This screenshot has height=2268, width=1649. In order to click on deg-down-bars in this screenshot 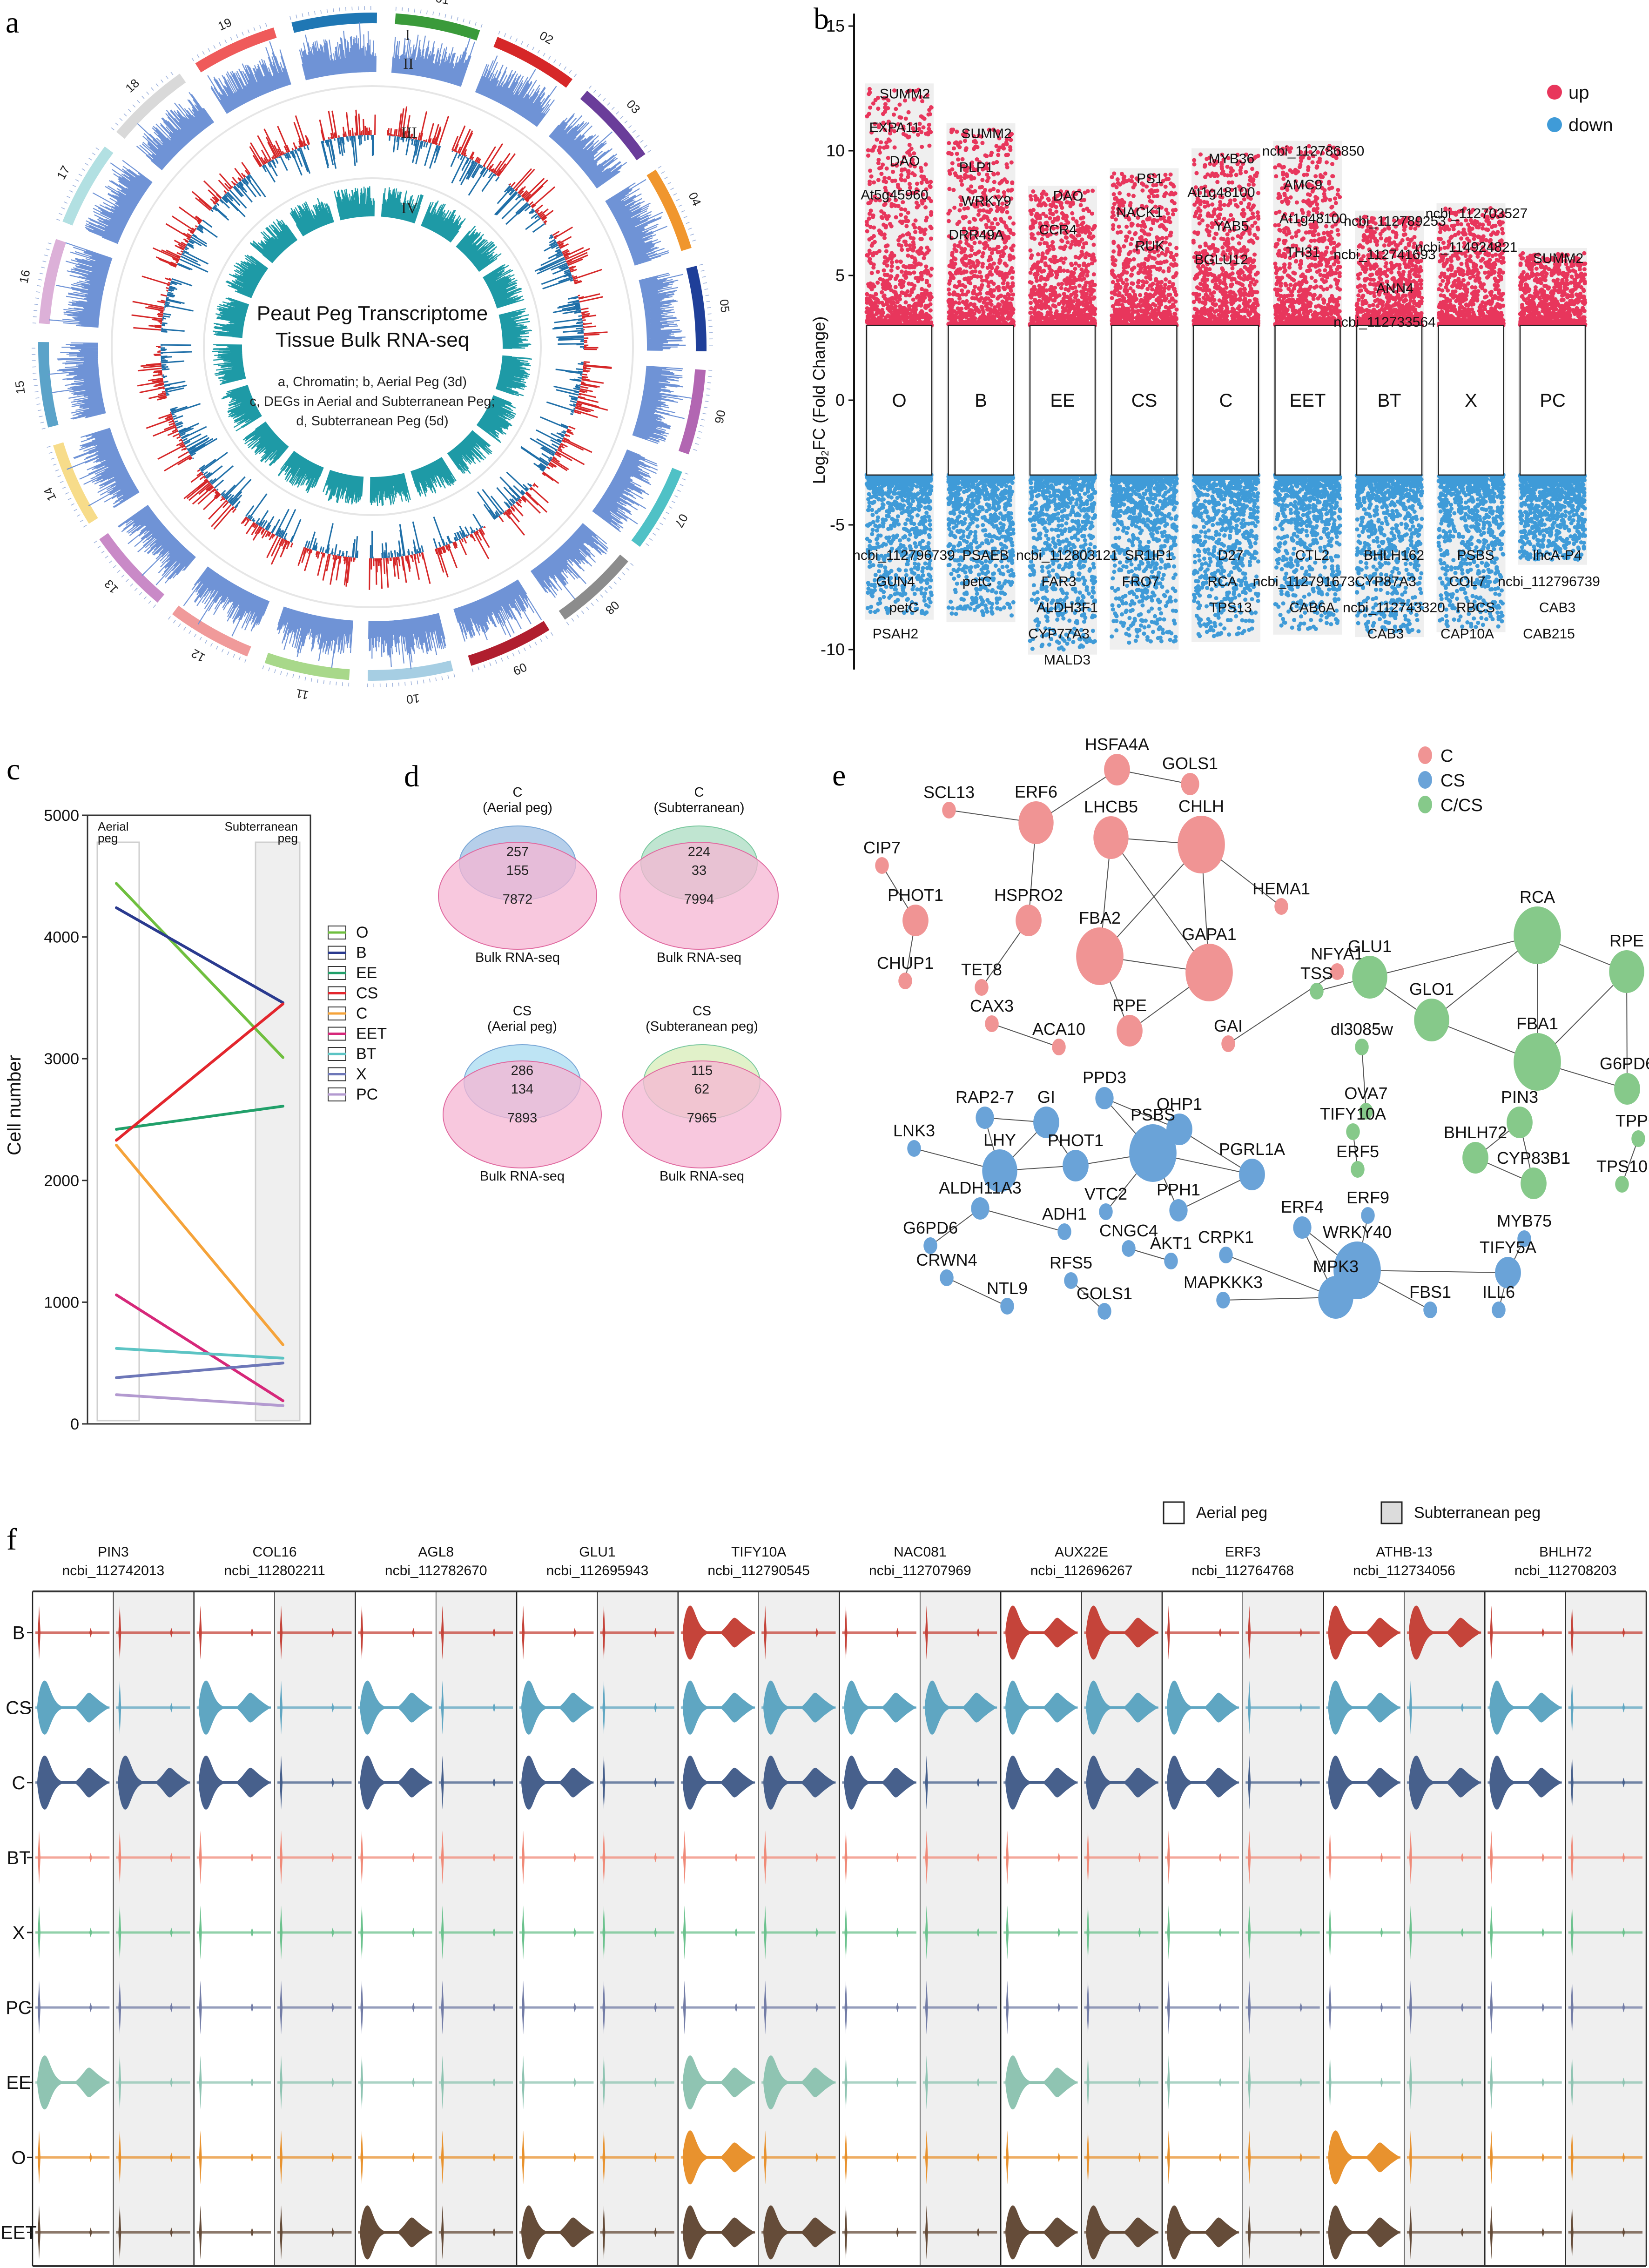, I will do `click(197, 246)`.